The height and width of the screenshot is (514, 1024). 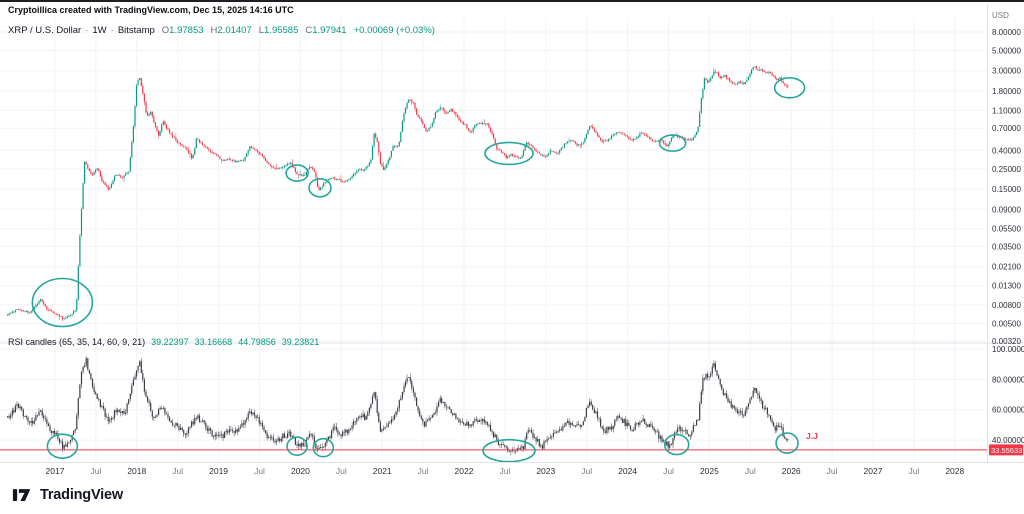 I want to click on svg-text: 0.00320, so click(x=1006, y=341).